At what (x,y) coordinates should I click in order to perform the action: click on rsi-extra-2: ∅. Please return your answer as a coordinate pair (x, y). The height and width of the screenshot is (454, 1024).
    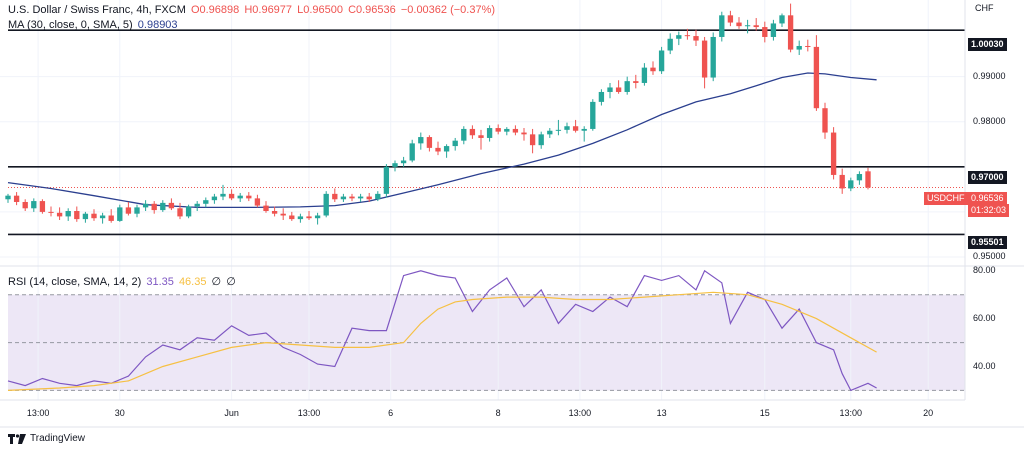
    Looking at the image, I should click on (231, 282).